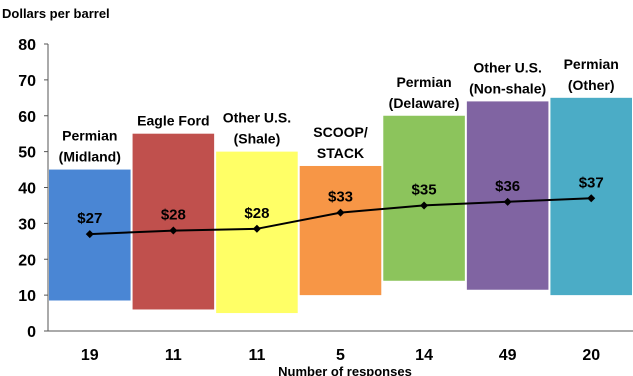  What do you see at coordinates (507, 186) in the screenshot?
I see `data-label: $36` at bounding box center [507, 186].